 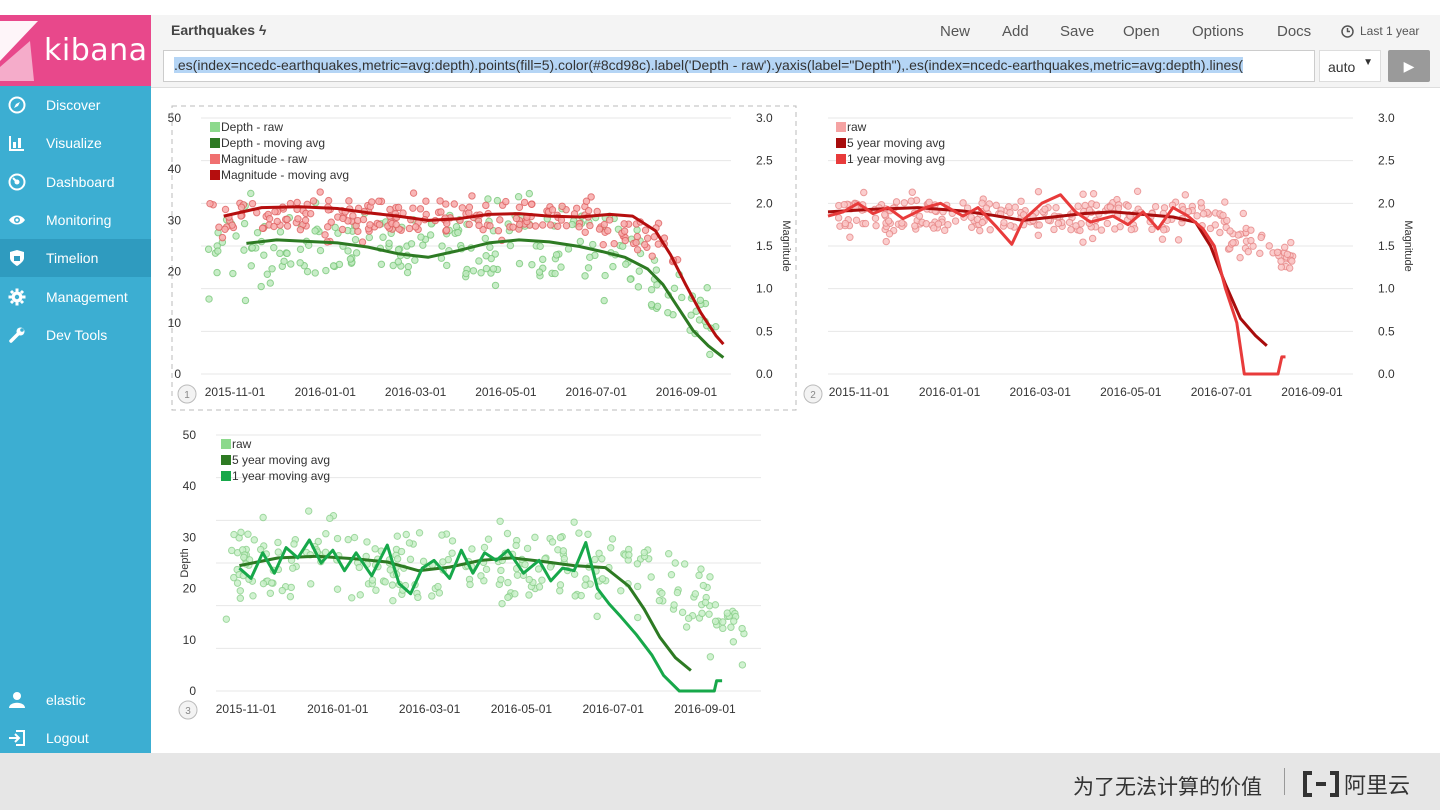 I want to click on y2-tick-label: 0.5, so click(x=1386, y=331).